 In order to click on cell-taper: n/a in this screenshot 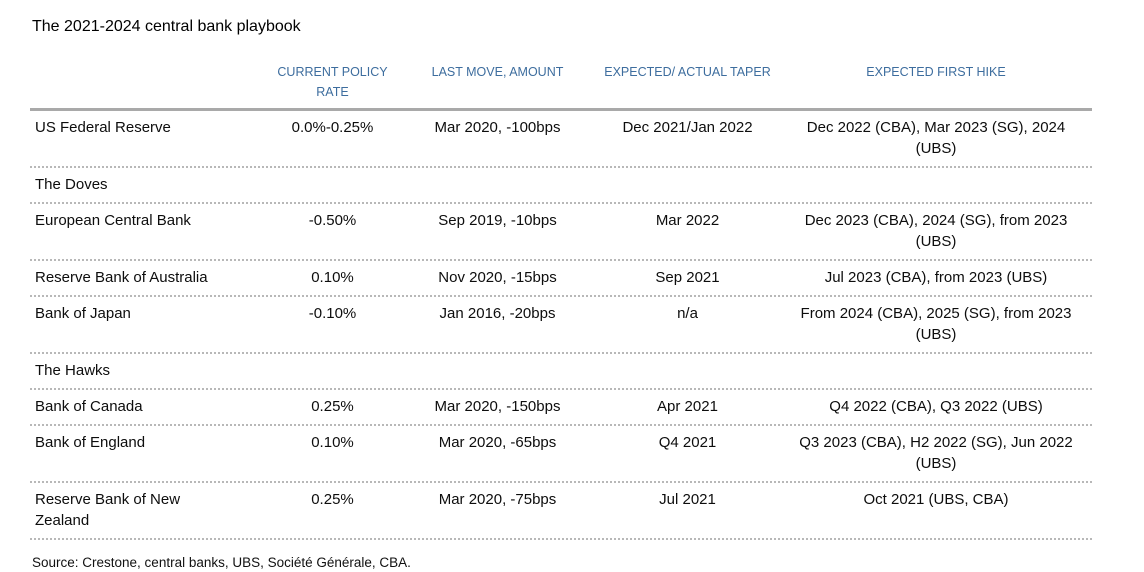, I will do `click(687, 313)`.